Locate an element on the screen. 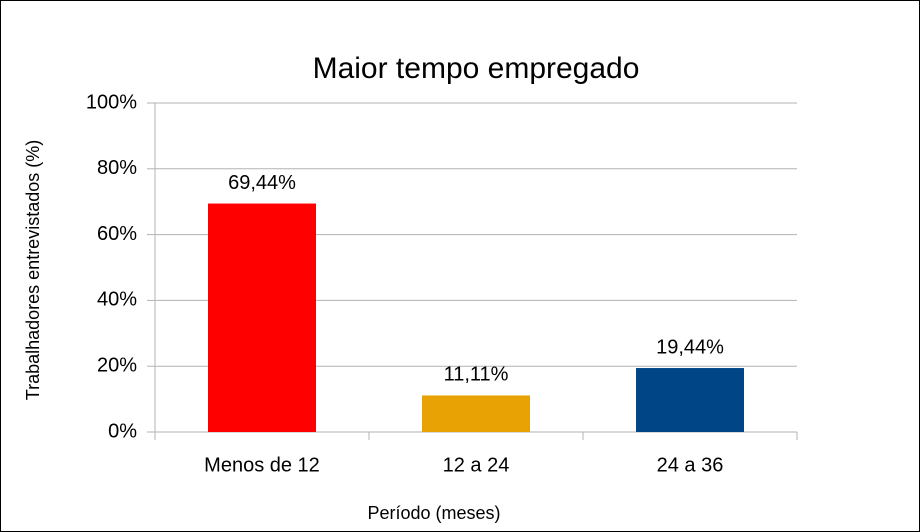 Image resolution: width=920 pixels, height=532 pixels. x-tick-label: Menos de 12 is located at coordinates (262, 465).